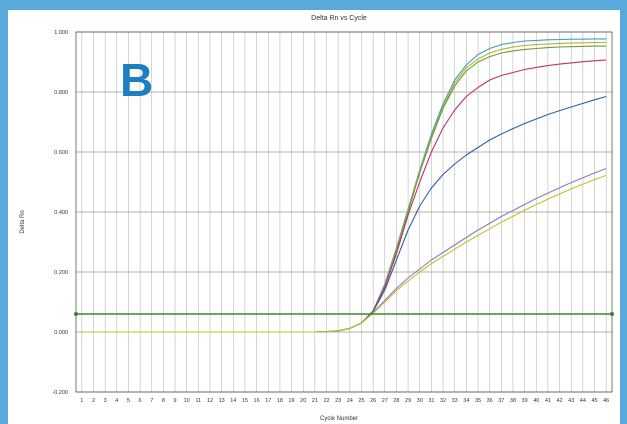 The image size is (627, 424). Describe the element at coordinates (560, 401) in the screenshot. I see `x-tick-label: 42` at that location.